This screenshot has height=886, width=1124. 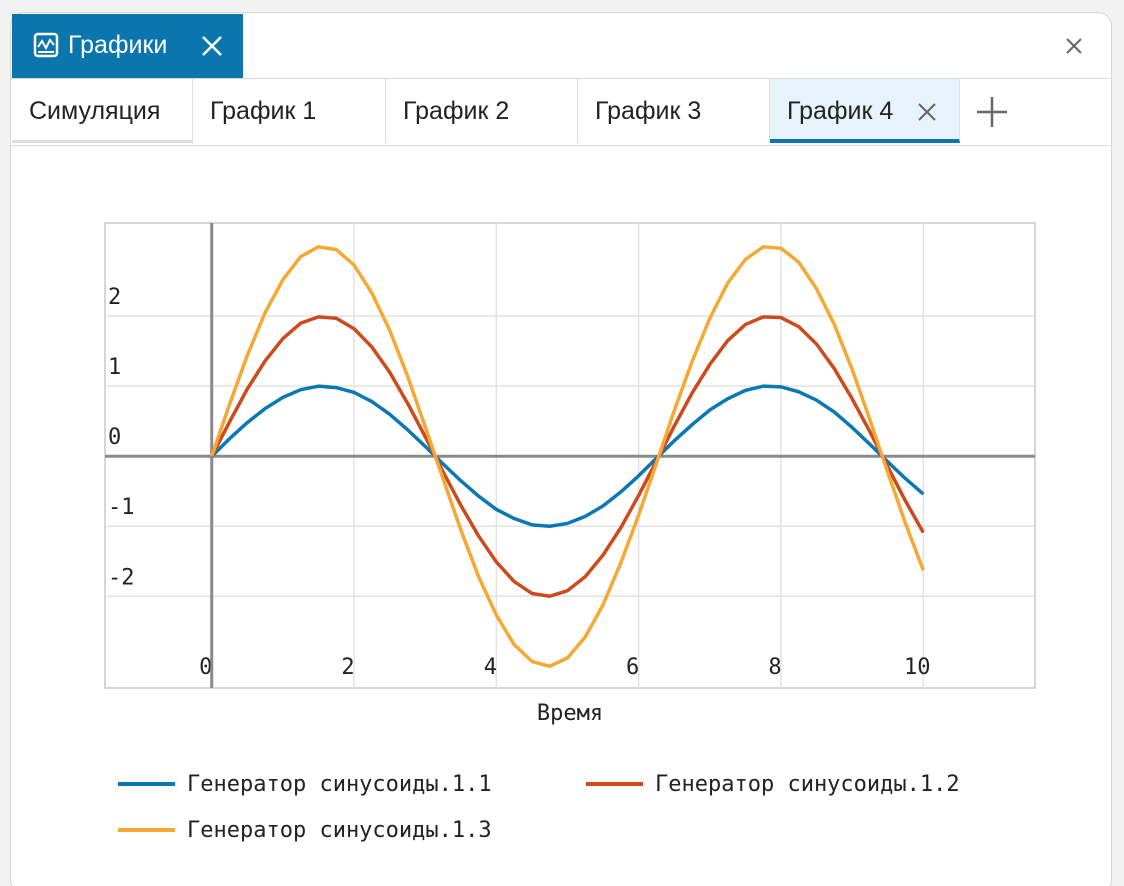 What do you see at coordinates (205, 667) in the screenshot?
I see `x-tick-label: 0` at bounding box center [205, 667].